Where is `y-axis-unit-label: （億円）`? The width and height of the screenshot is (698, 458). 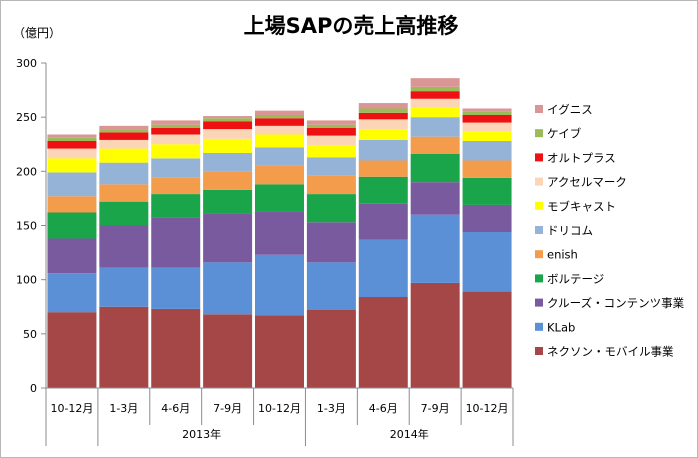 y-axis-unit-label: （億円） is located at coordinates (37, 33).